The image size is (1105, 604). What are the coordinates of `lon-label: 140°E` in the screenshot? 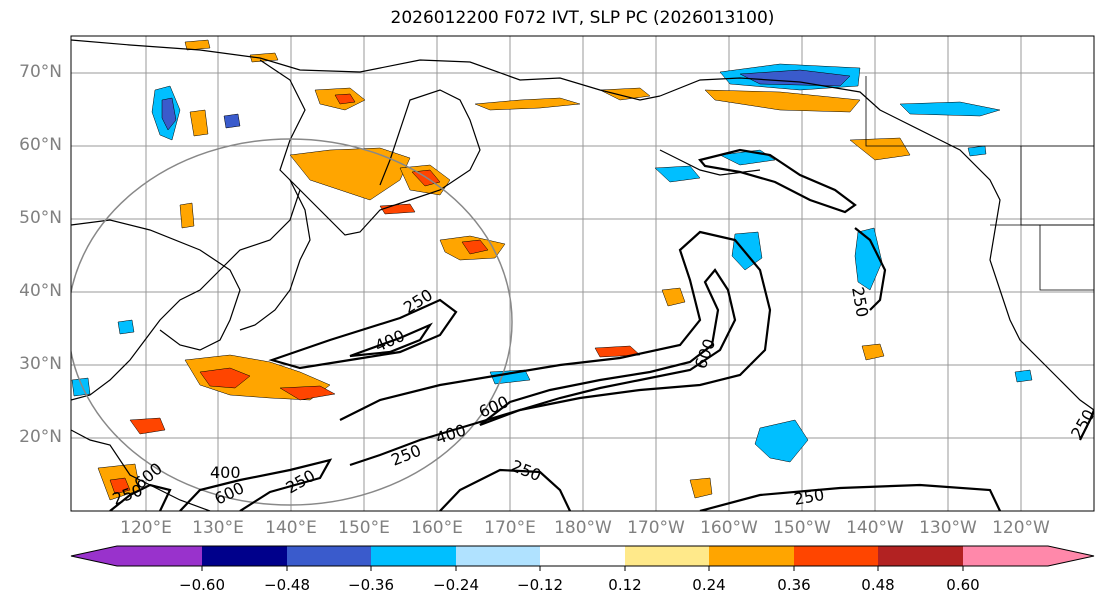 It's located at (291, 528).